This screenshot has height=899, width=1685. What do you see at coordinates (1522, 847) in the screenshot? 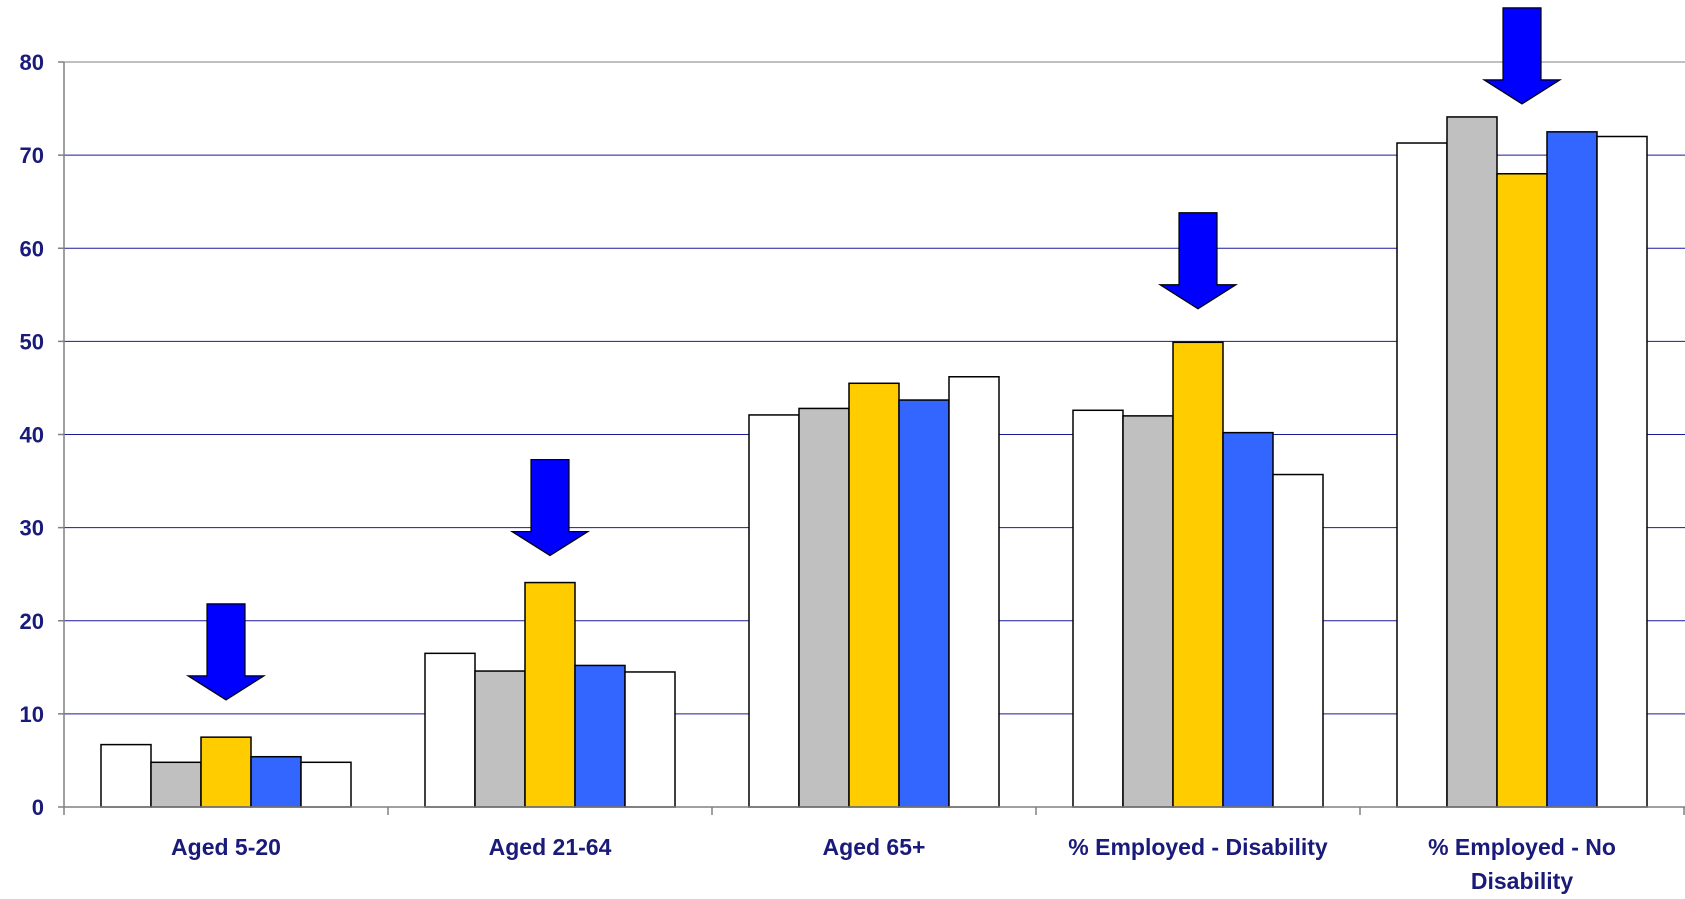
I see `x-category-label: % Employed - No` at bounding box center [1522, 847].